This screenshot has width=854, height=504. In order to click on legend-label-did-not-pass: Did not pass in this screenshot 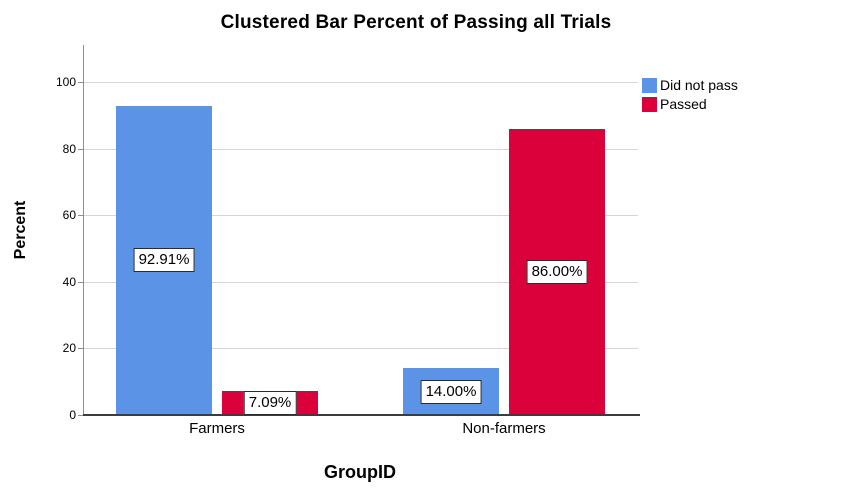, I will do `click(699, 85)`.